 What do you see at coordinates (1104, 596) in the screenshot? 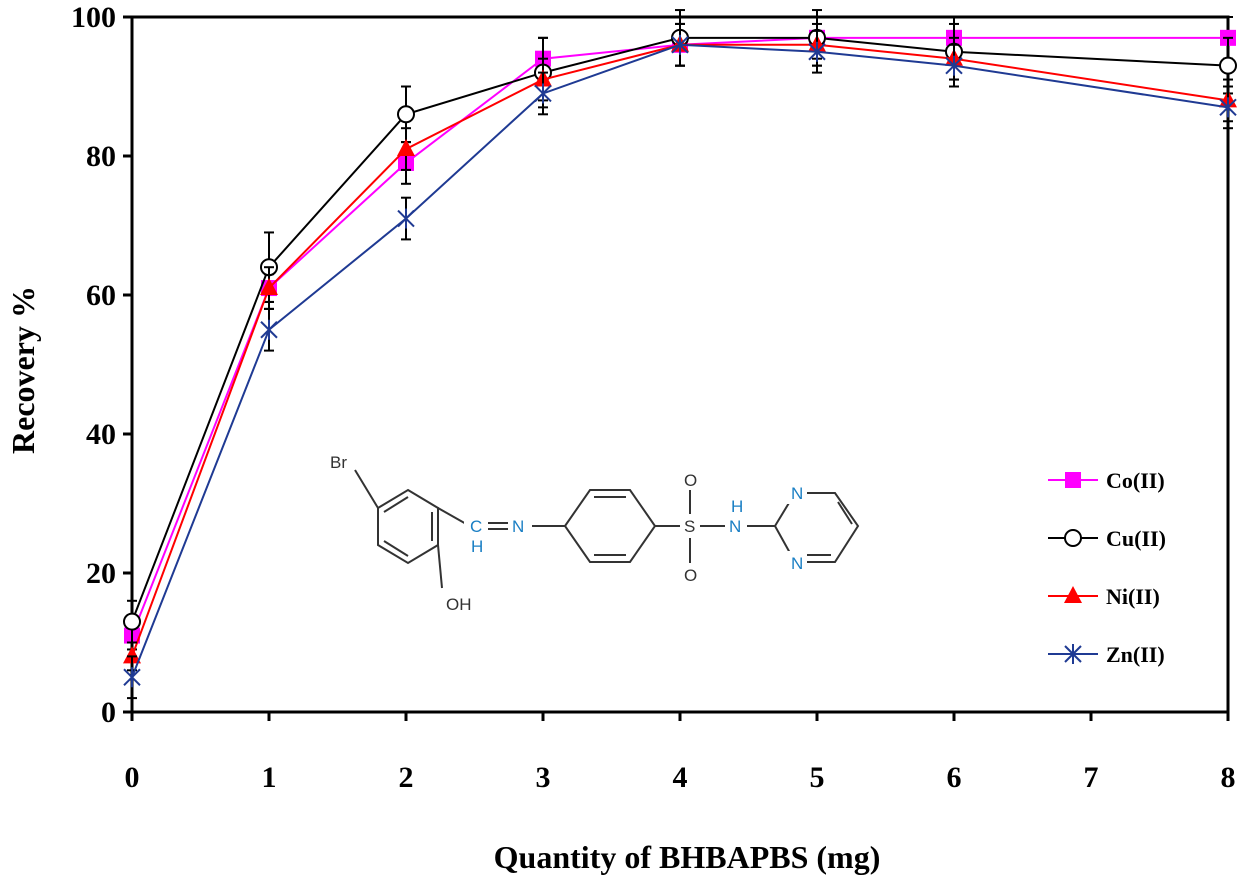
I see `legend-item-niii: Ni(II)` at bounding box center [1104, 596].